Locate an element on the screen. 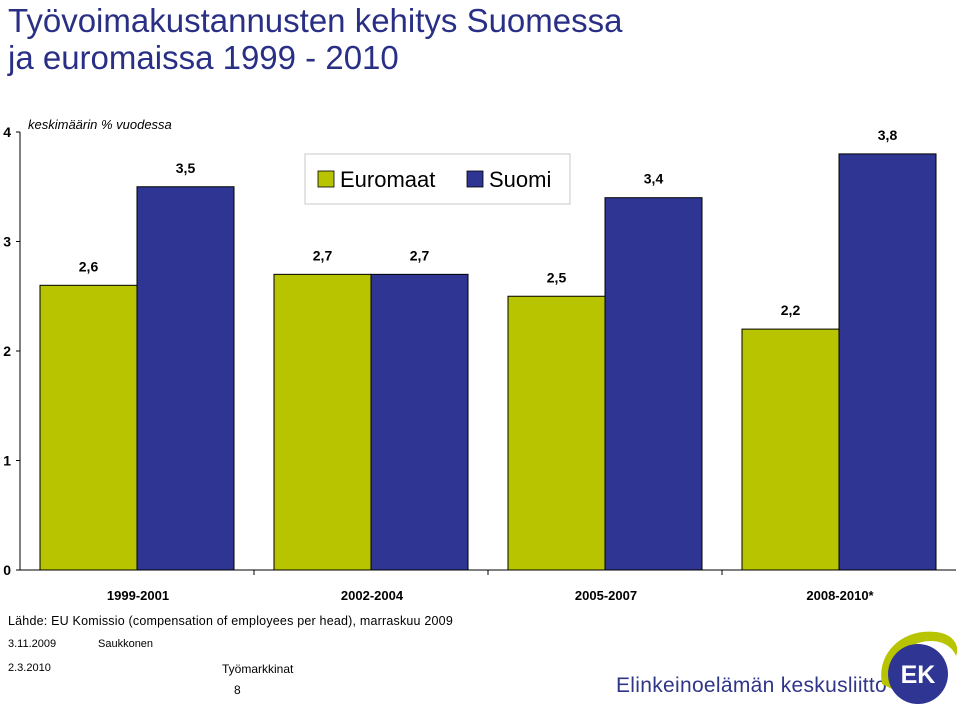  x-tick-label: 2002-2004 is located at coordinates (372, 595).